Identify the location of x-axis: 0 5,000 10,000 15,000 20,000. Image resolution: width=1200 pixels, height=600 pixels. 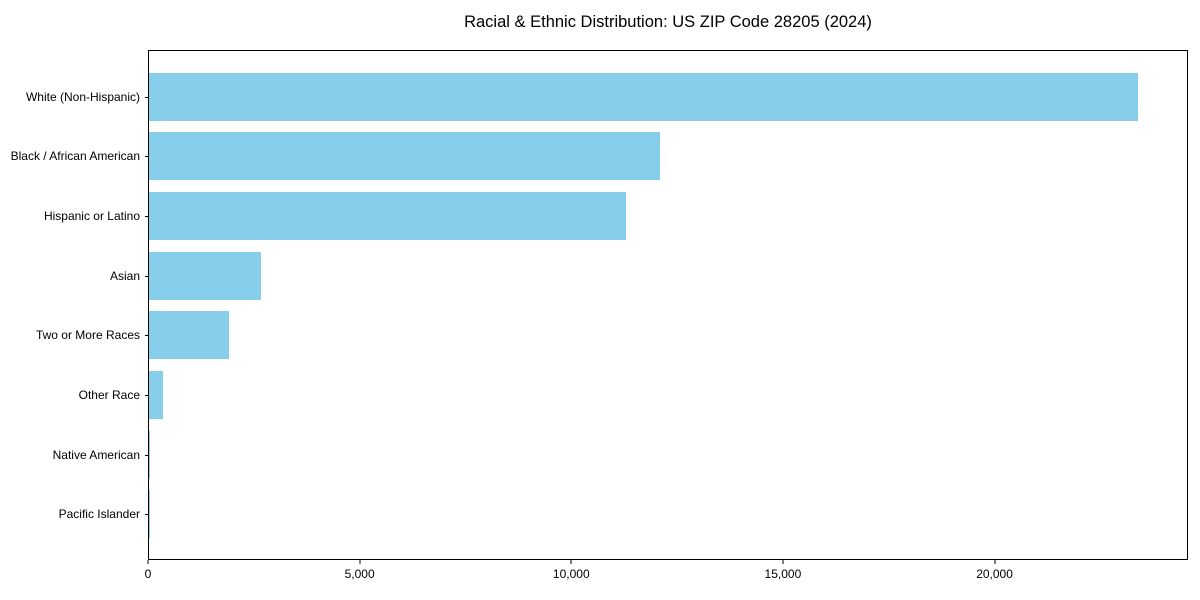
(666, 575).